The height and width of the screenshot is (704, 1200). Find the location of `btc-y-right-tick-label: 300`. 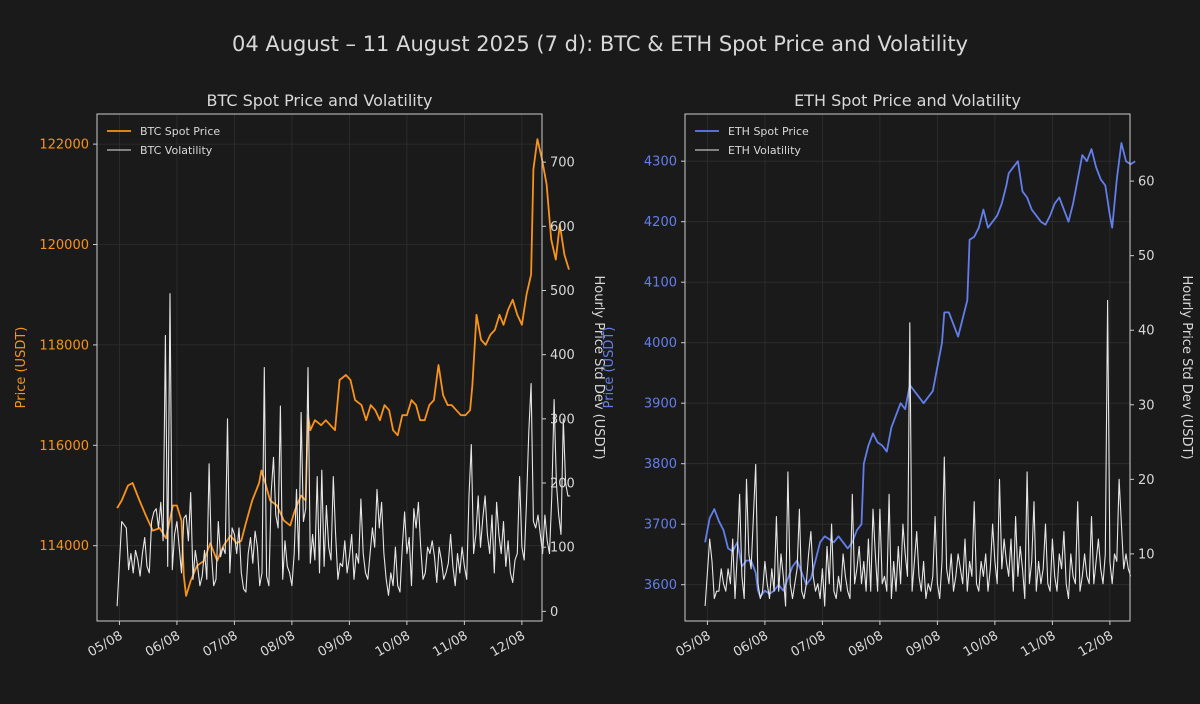

btc-y-right-tick-label: 300 is located at coordinates (562, 419).